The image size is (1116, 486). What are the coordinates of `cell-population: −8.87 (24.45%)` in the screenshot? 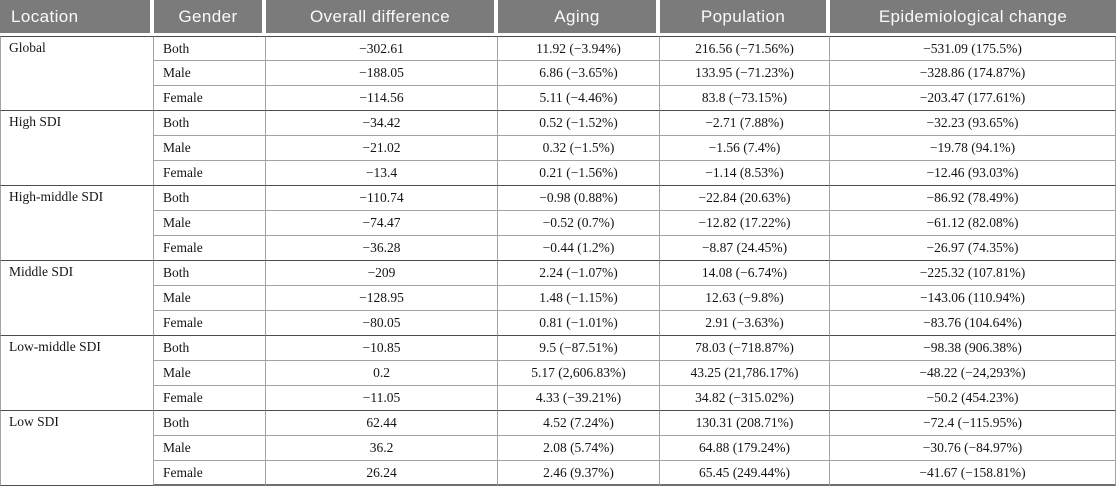 It's located at (745, 248).